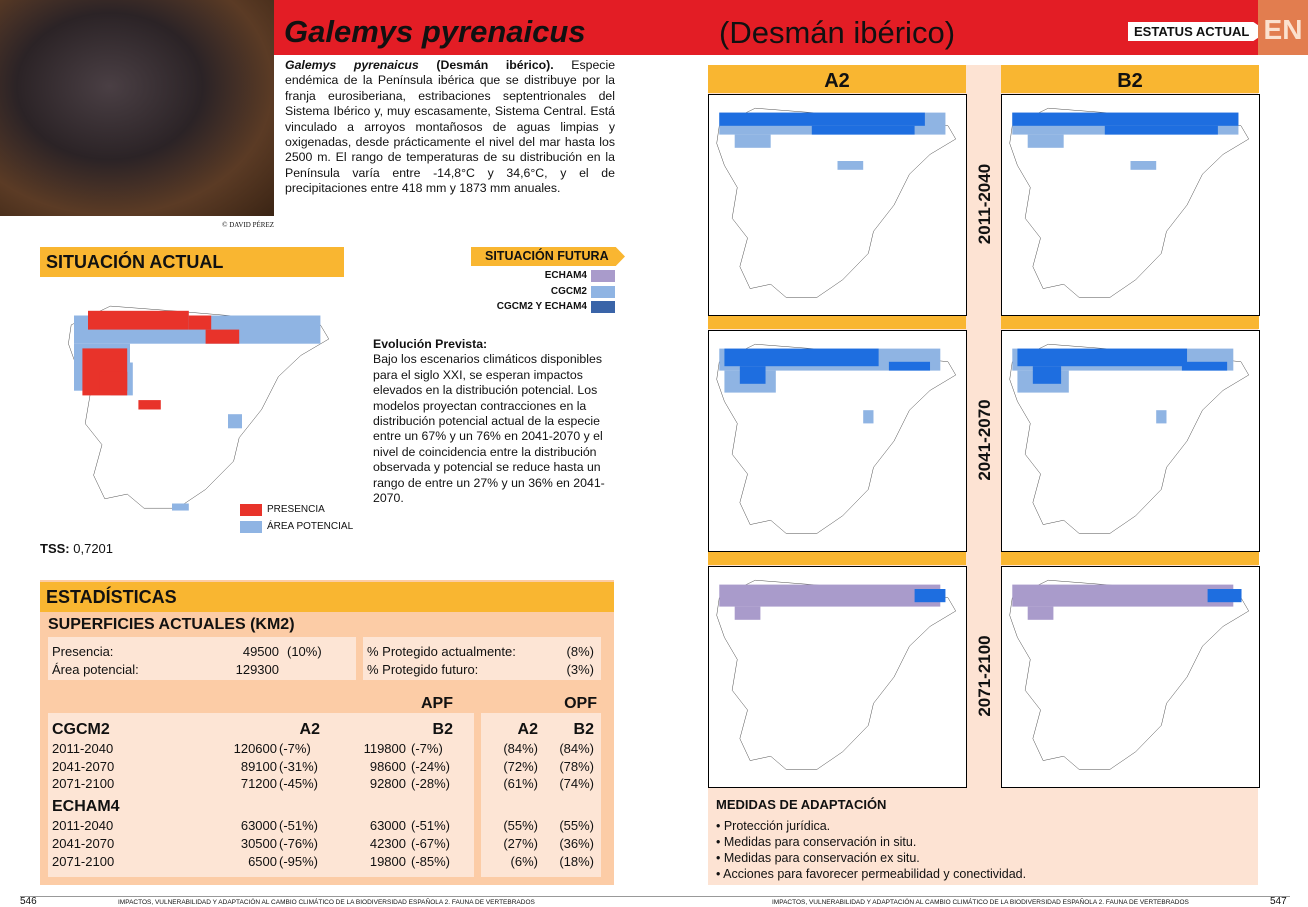  Describe the element at coordinates (548, 256) in the screenshot. I see `situacion-futura-title: SITUACIÓN FUTURA` at that location.